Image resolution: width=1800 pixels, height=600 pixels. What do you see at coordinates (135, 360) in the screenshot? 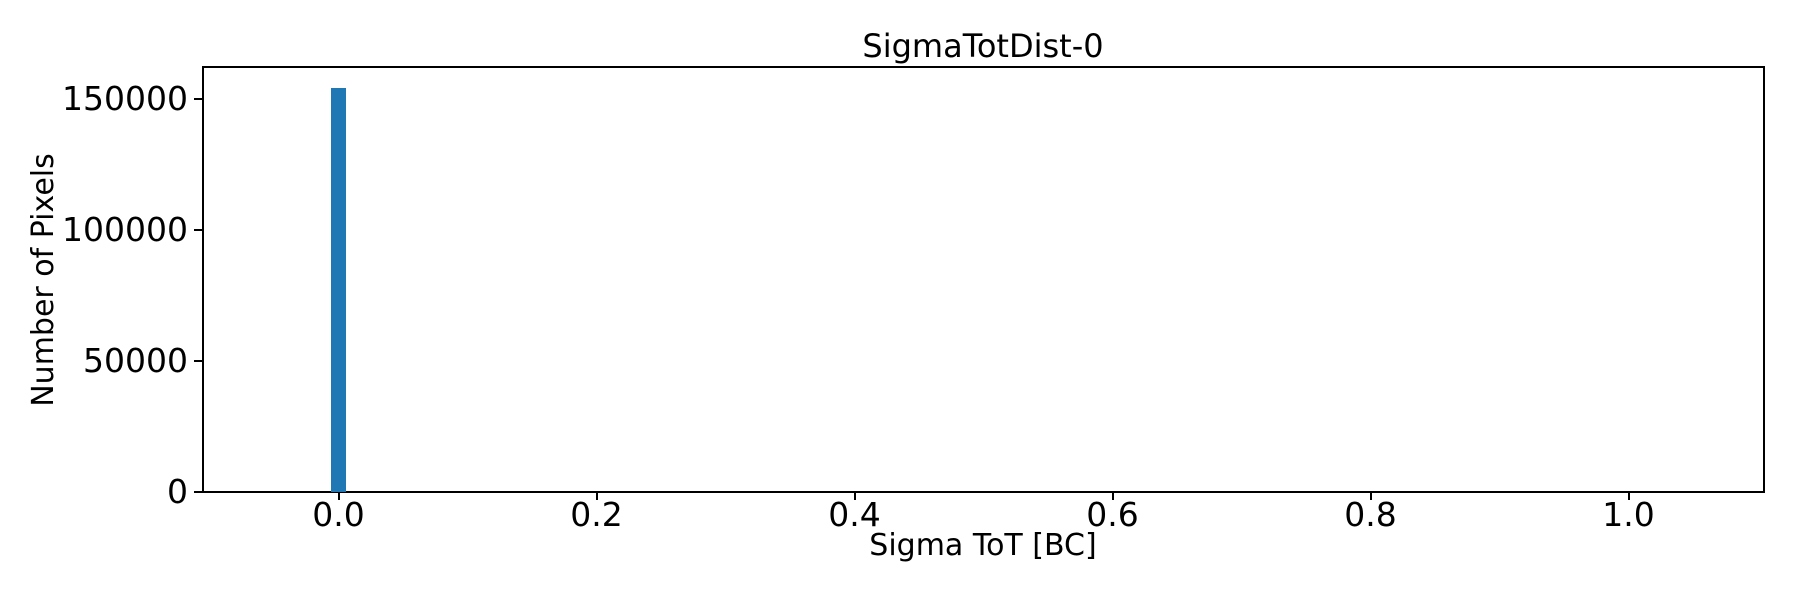
I see `y-tick-label: 50000` at bounding box center [135, 360].